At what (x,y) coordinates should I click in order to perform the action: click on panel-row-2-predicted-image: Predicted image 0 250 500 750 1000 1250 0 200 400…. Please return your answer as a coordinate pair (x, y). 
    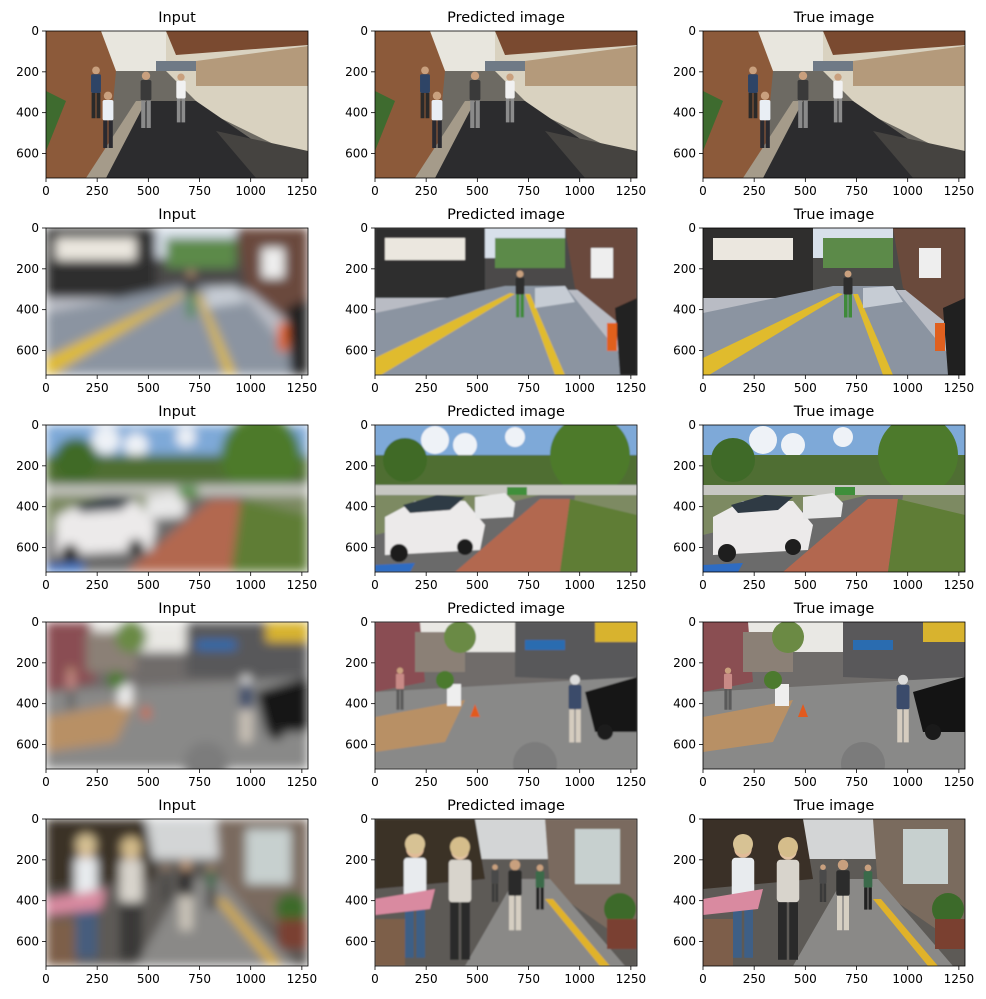
    Looking at the image, I should click on (495, 301).